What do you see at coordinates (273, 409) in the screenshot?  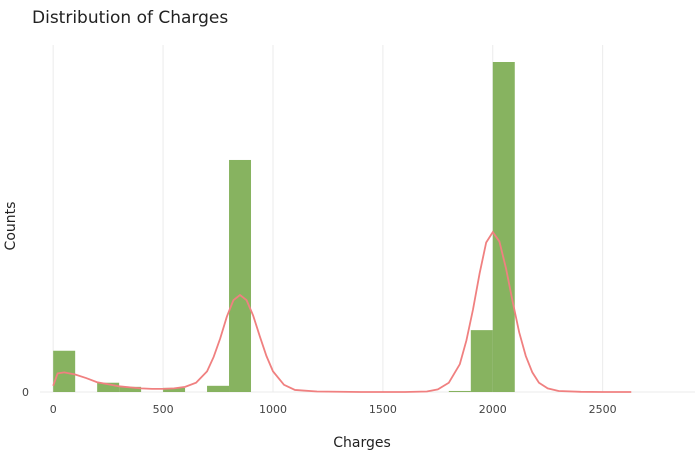 I see `x-tick-label: 1000` at bounding box center [273, 409].